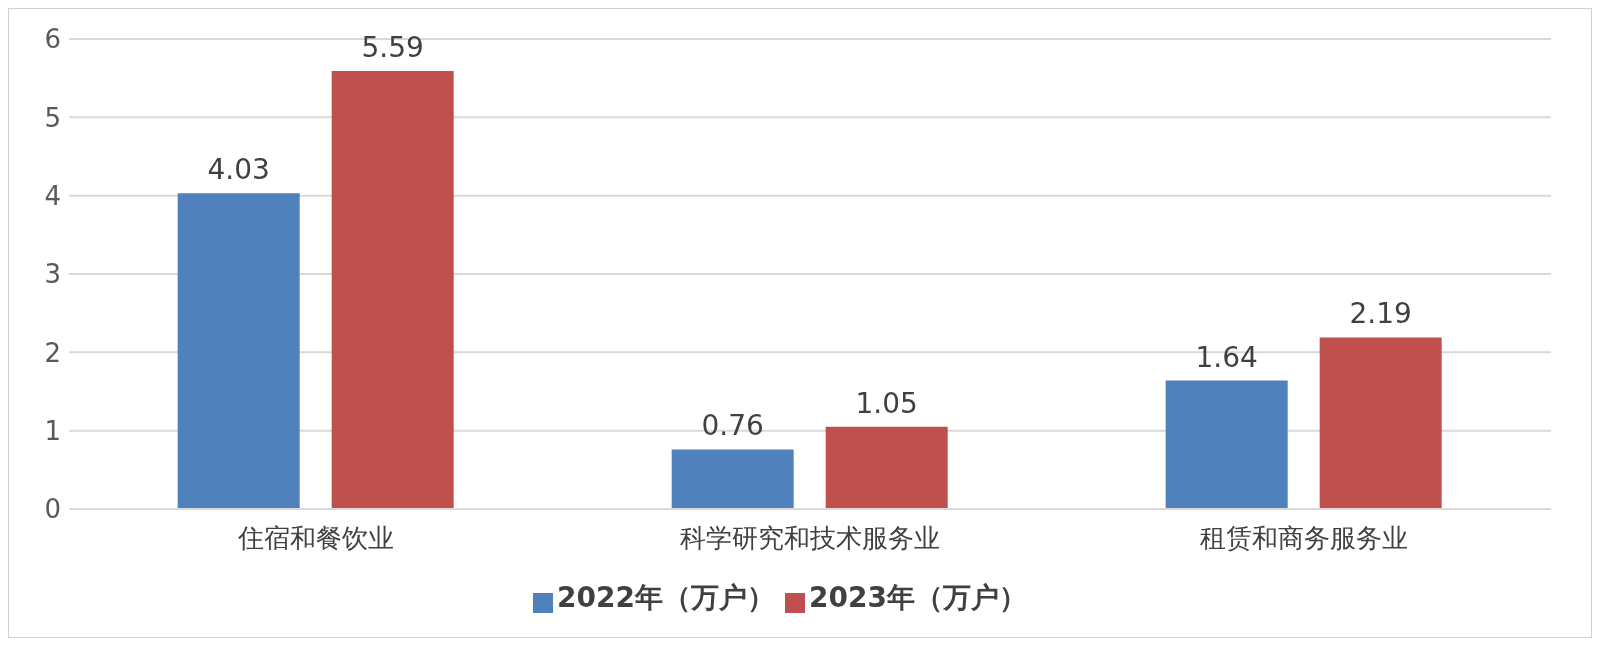 This screenshot has width=1600, height=646. Describe the element at coordinates (1304, 538) in the screenshot. I see `x-tick-label: 租赁和商务服务业` at that location.